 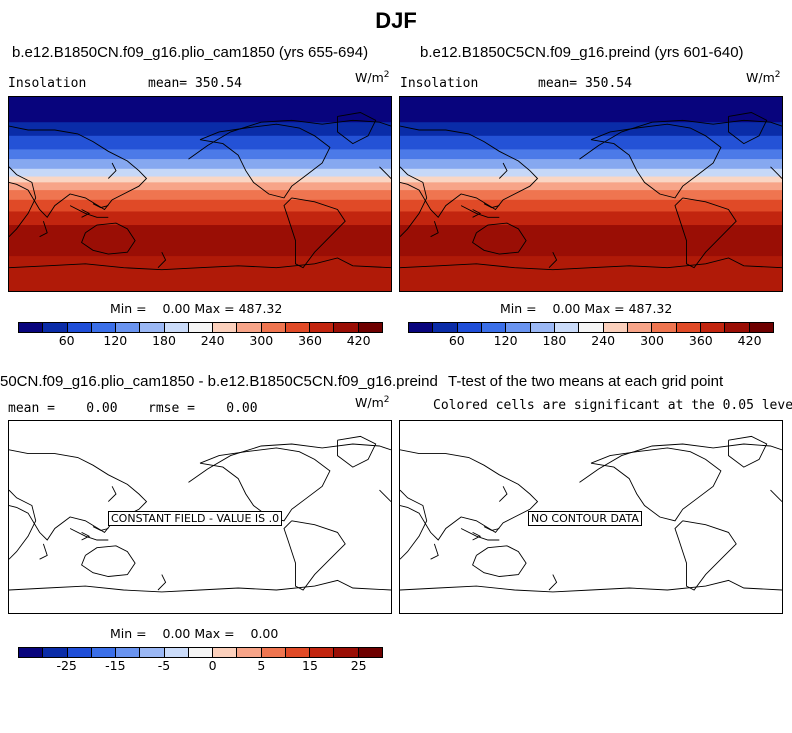 I want to click on colorbar-tick-label: 25, so click(x=358, y=665).